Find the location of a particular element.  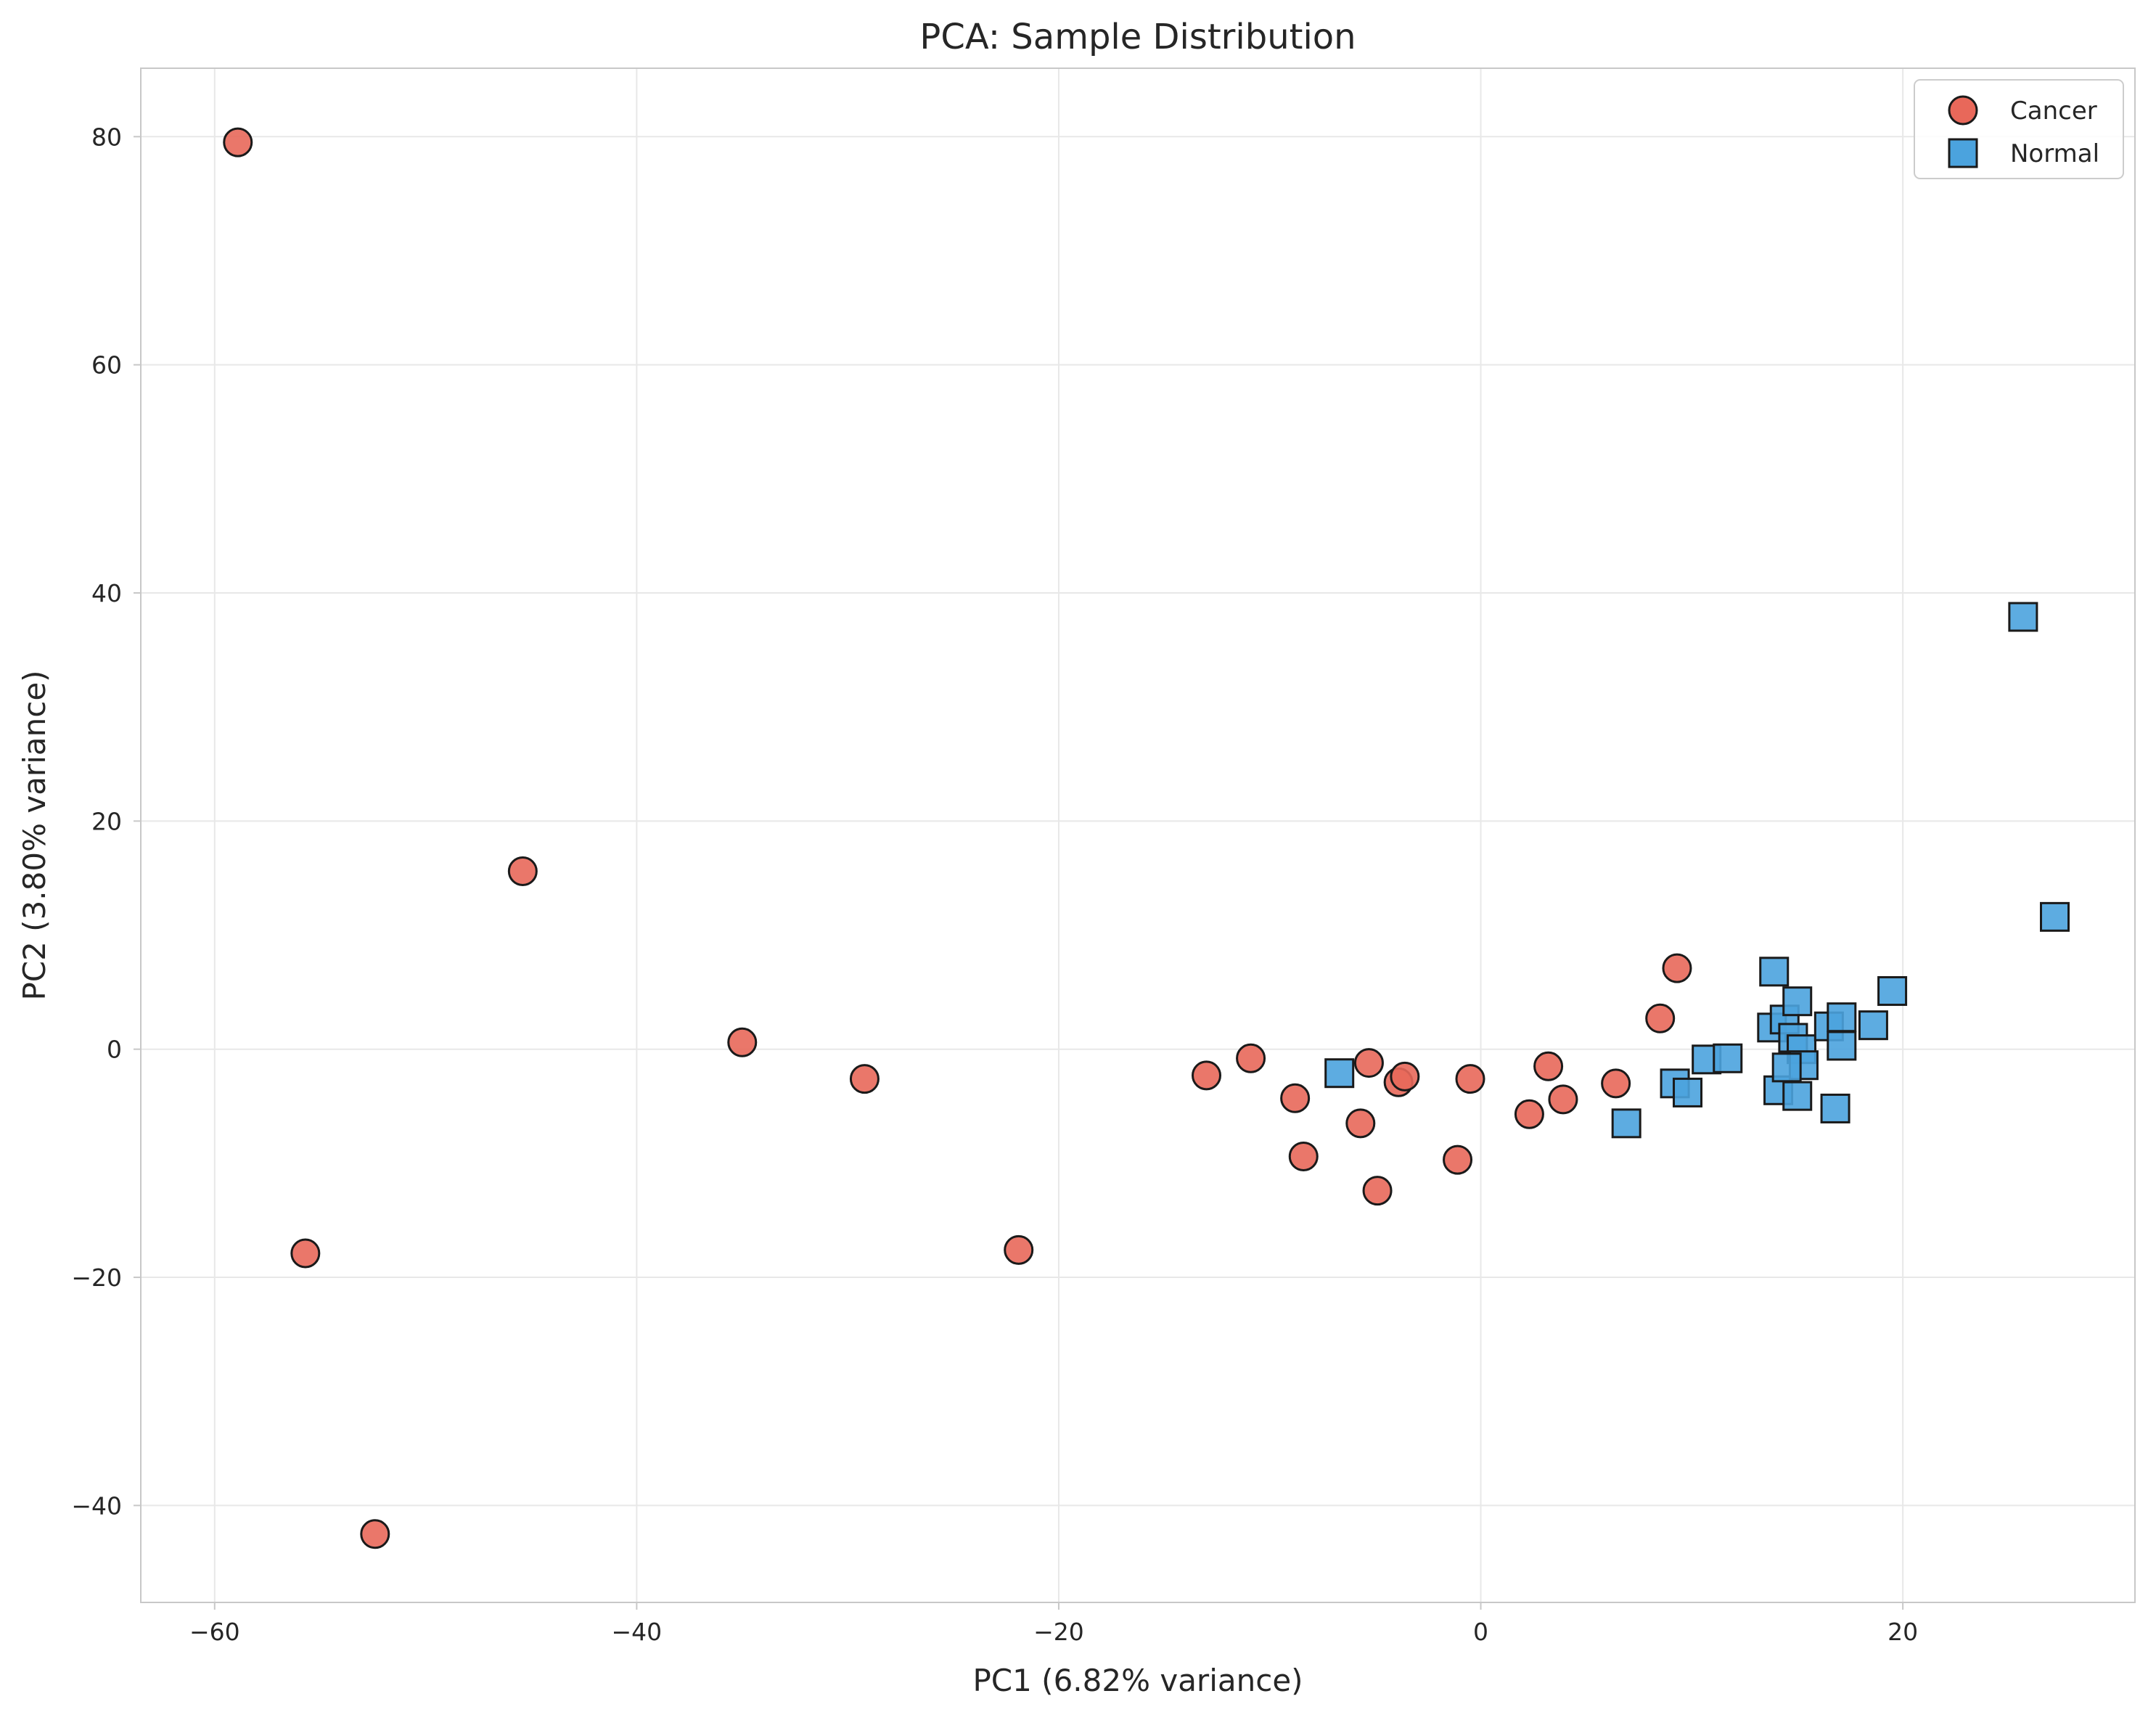

y-tick-label: 40 is located at coordinates (106, 593).